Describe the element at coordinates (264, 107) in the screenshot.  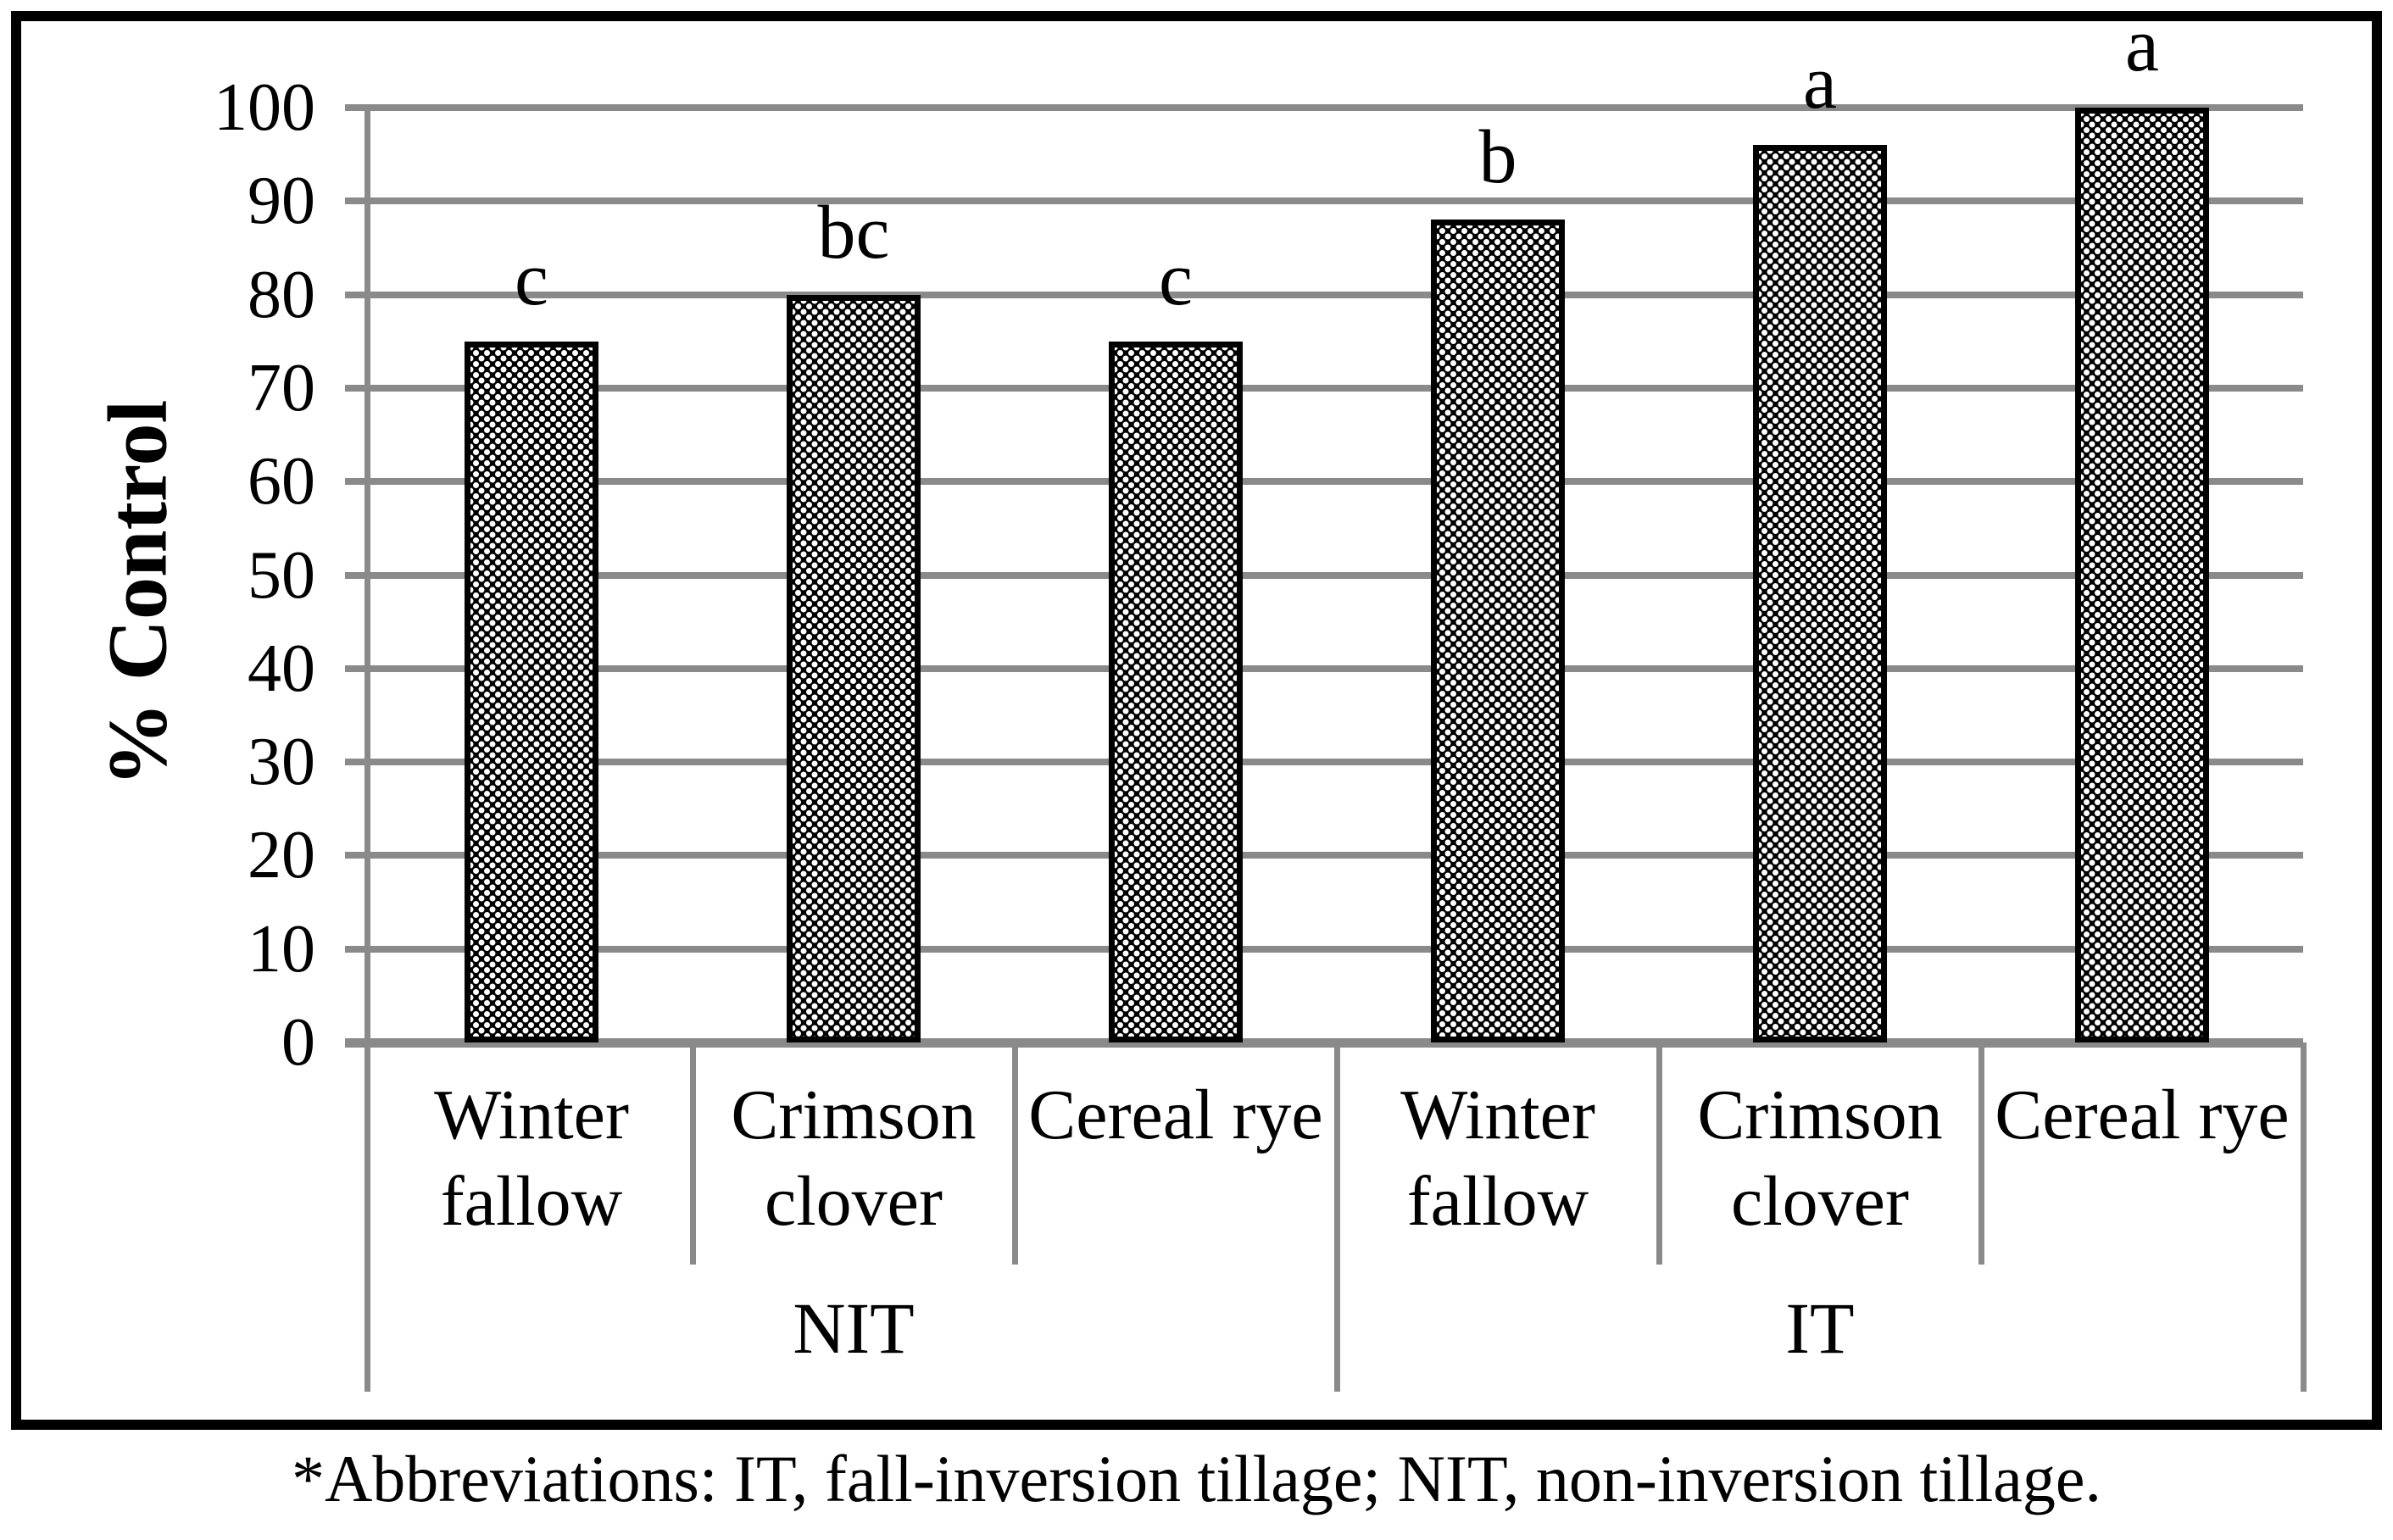
I see `y-tick-label-100: 100` at that location.